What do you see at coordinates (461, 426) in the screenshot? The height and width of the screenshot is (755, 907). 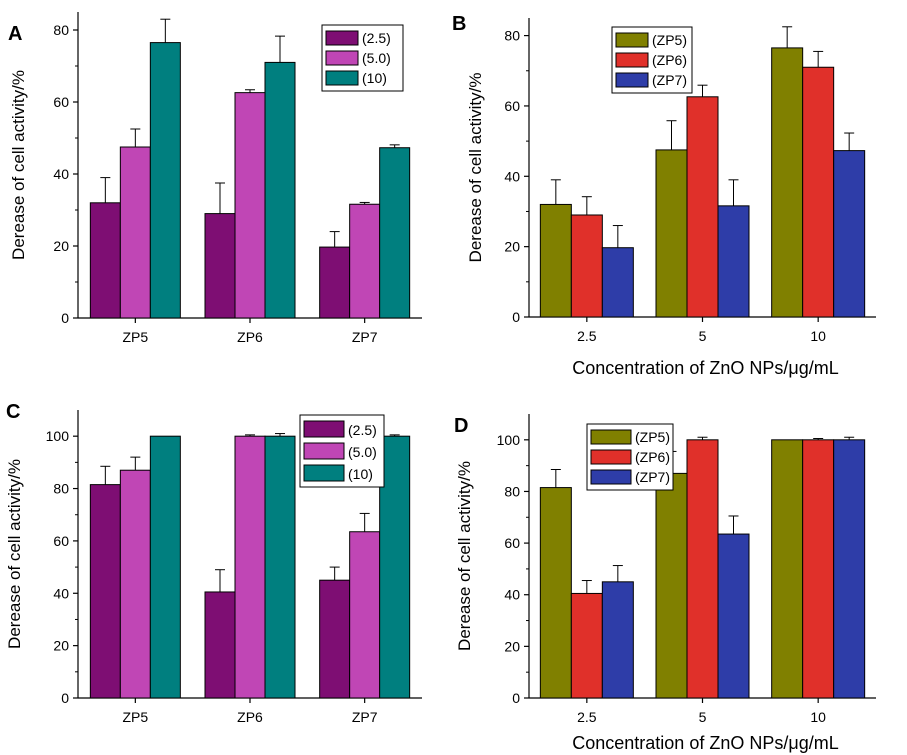 I see `panel-d-letter: D` at bounding box center [461, 426].